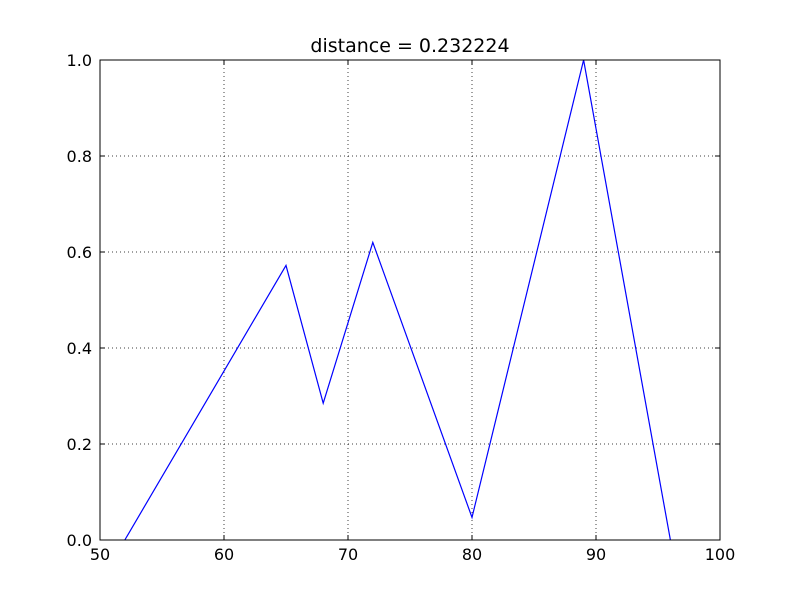  Describe the element at coordinates (79, 60) in the screenshot. I see `y-tick-label: 1.0` at that location.